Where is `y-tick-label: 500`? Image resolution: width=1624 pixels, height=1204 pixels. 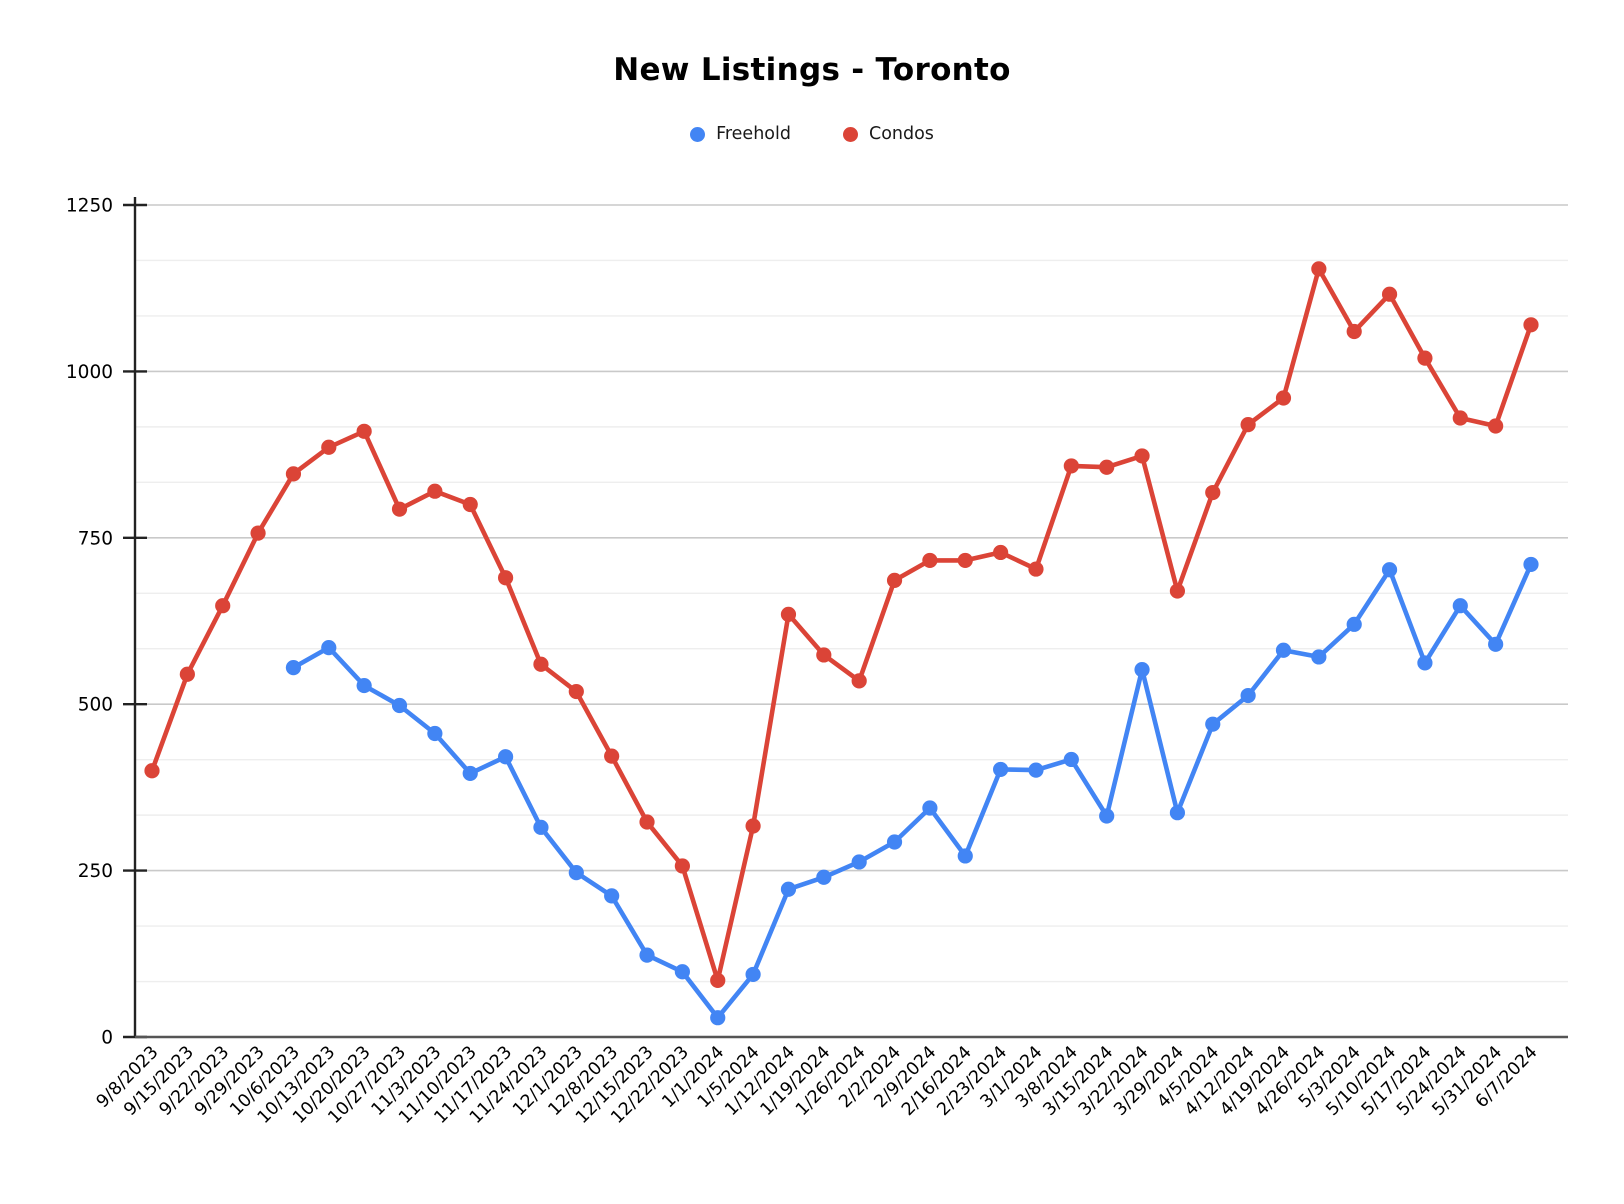 y-tick-label: 500 is located at coordinates (95, 705).